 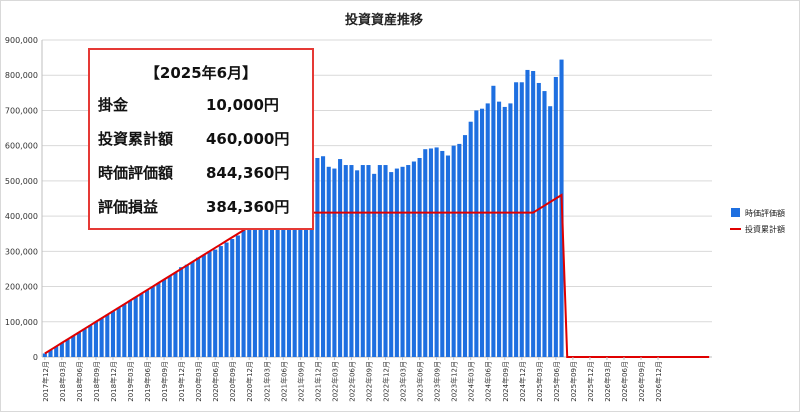 What do you see at coordinates (384, 20) in the screenshot?
I see `chart-title: 投資資産推移` at bounding box center [384, 20].